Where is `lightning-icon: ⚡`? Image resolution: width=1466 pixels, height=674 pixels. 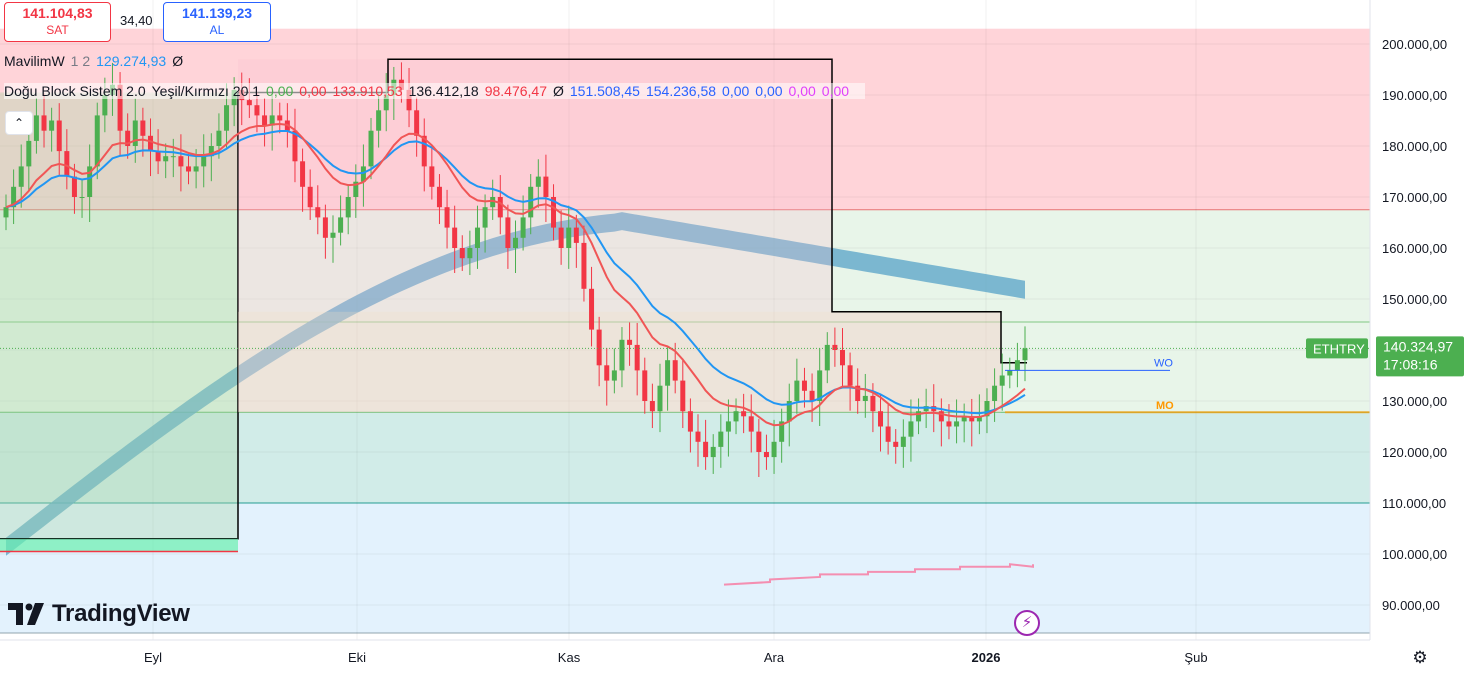
lightning-icon: ⚡ is located at coordinates (1027, 623).